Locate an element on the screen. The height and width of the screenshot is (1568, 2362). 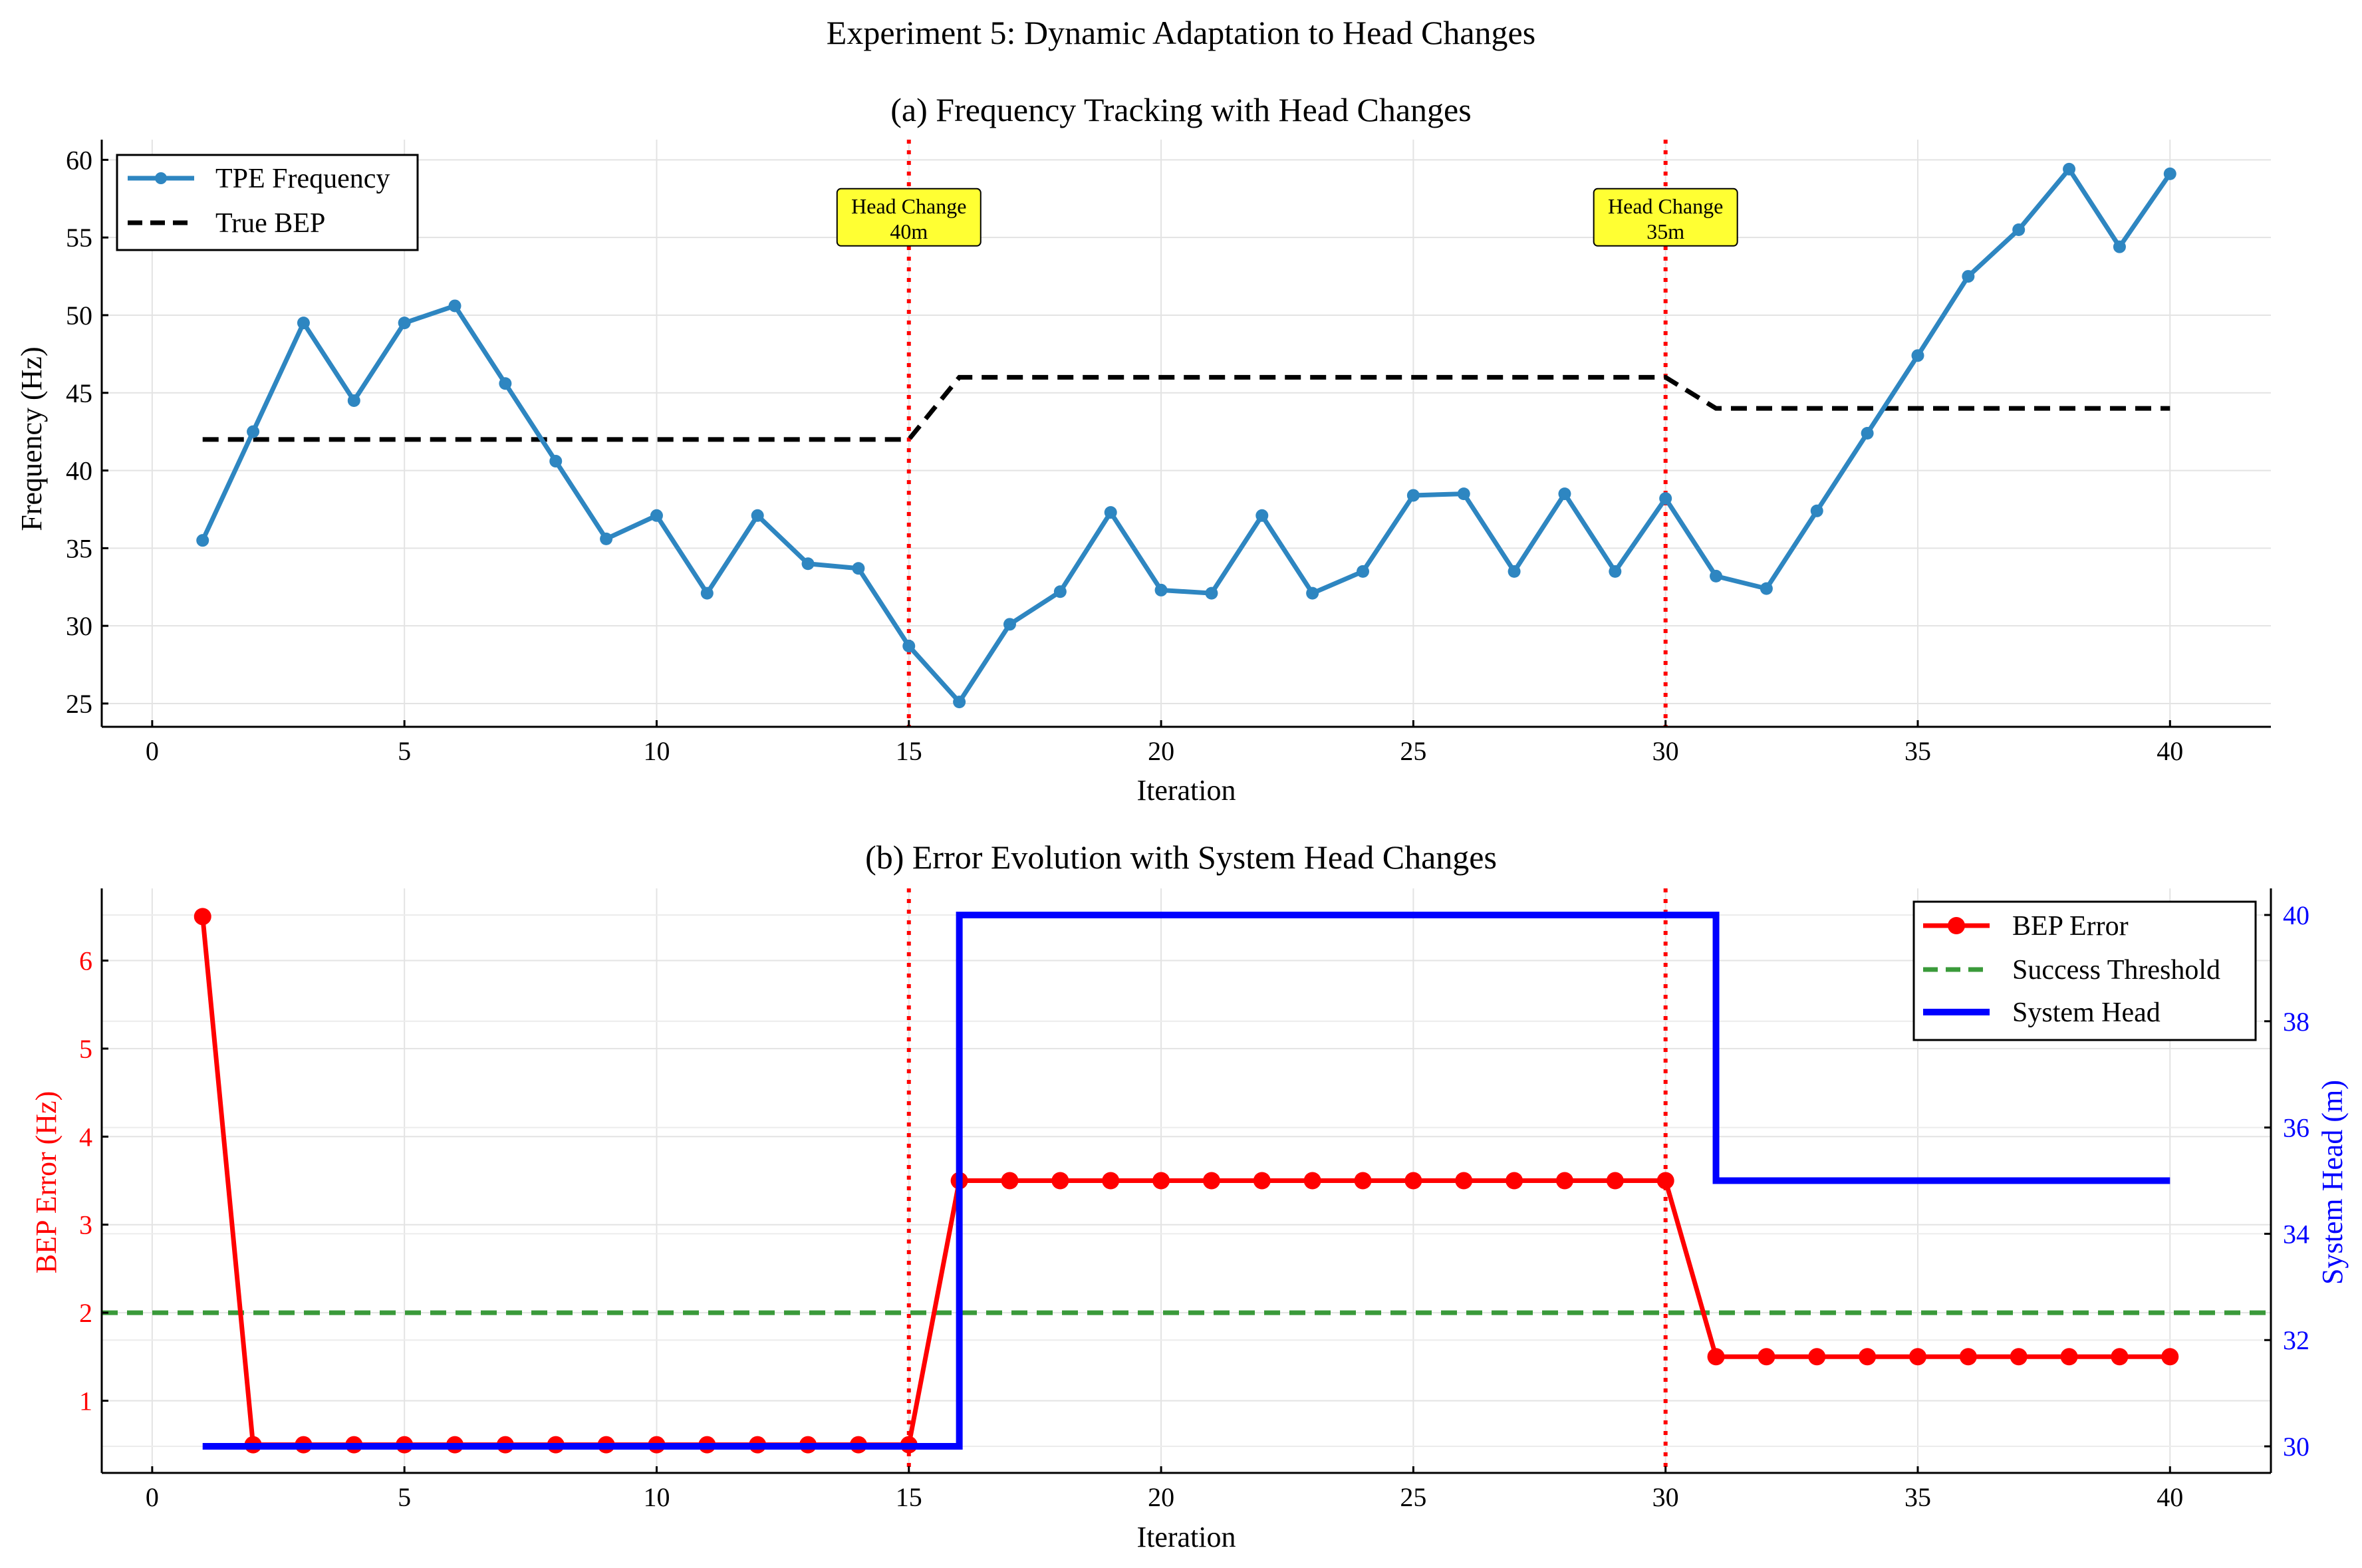
legend-error-marker is located at coordinates (1957, 925).